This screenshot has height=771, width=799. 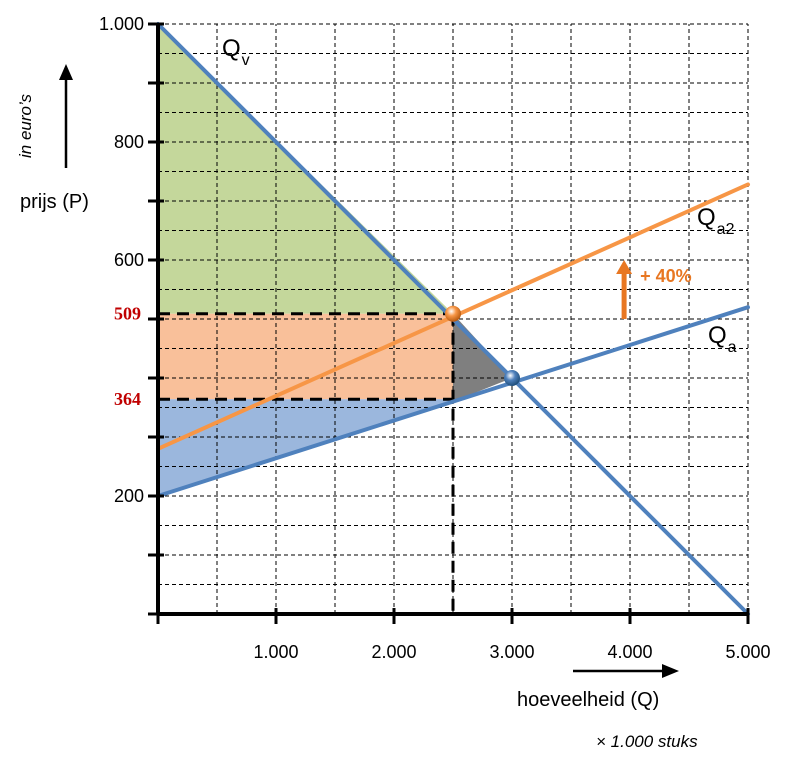 I want to click on equilibrium-points, so click(x=482, y=345).